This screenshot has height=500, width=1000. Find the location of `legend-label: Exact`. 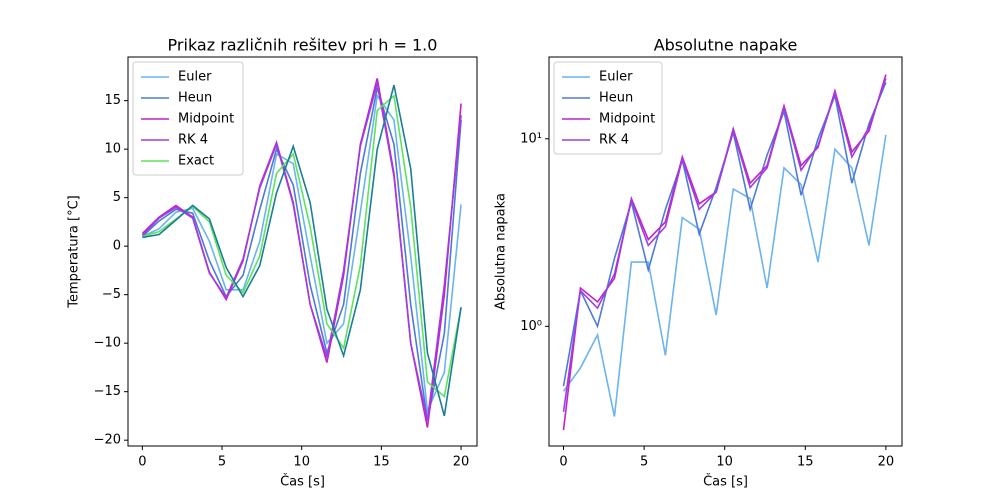

legend-label: Exact is located at coordinates (196, 161).